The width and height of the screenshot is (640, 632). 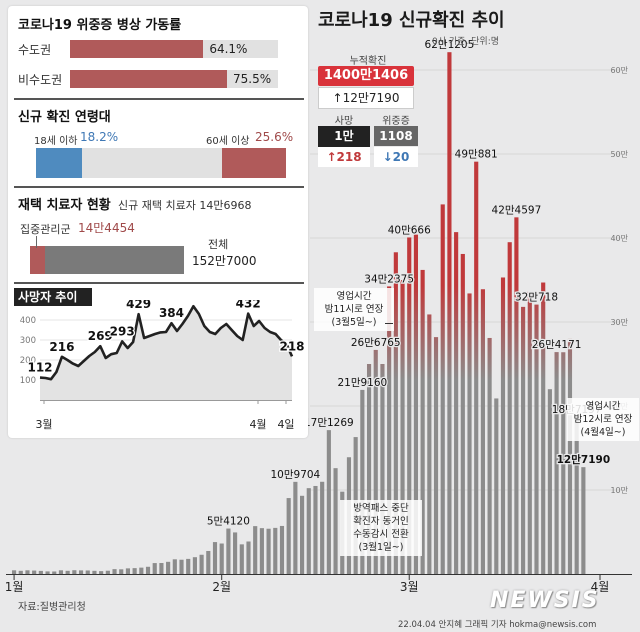 I want to click on data-label: 42만4597, so click(x=517, y=210).